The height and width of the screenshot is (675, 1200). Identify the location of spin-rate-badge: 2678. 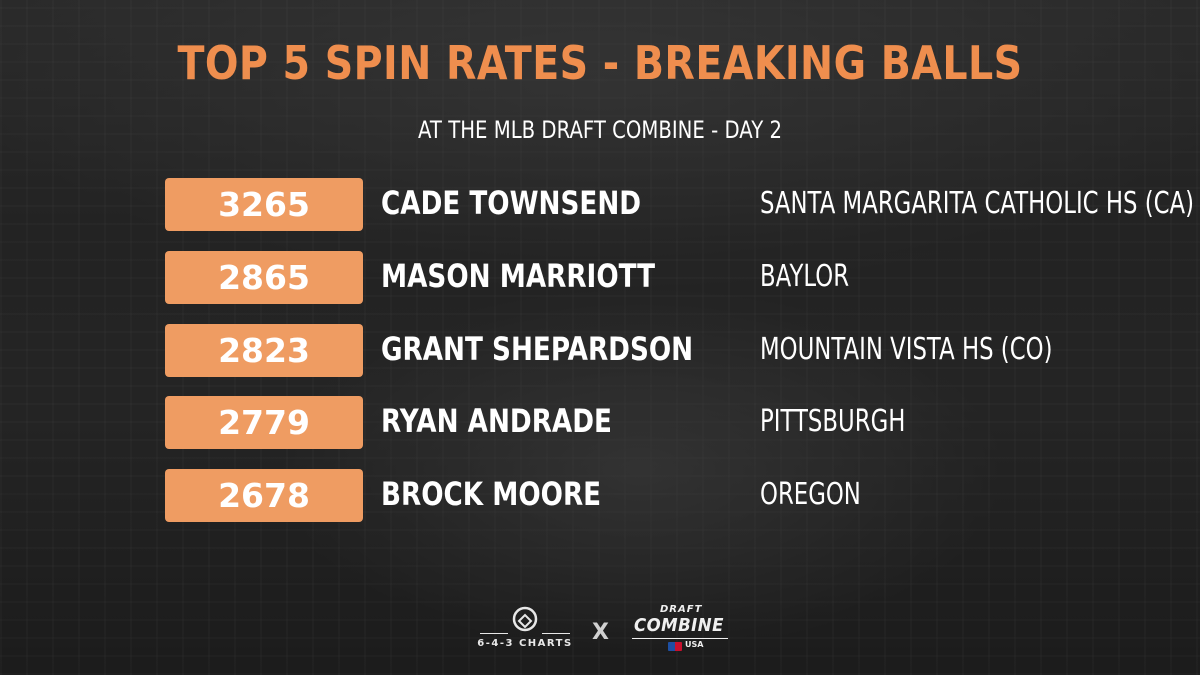
(264, 495).